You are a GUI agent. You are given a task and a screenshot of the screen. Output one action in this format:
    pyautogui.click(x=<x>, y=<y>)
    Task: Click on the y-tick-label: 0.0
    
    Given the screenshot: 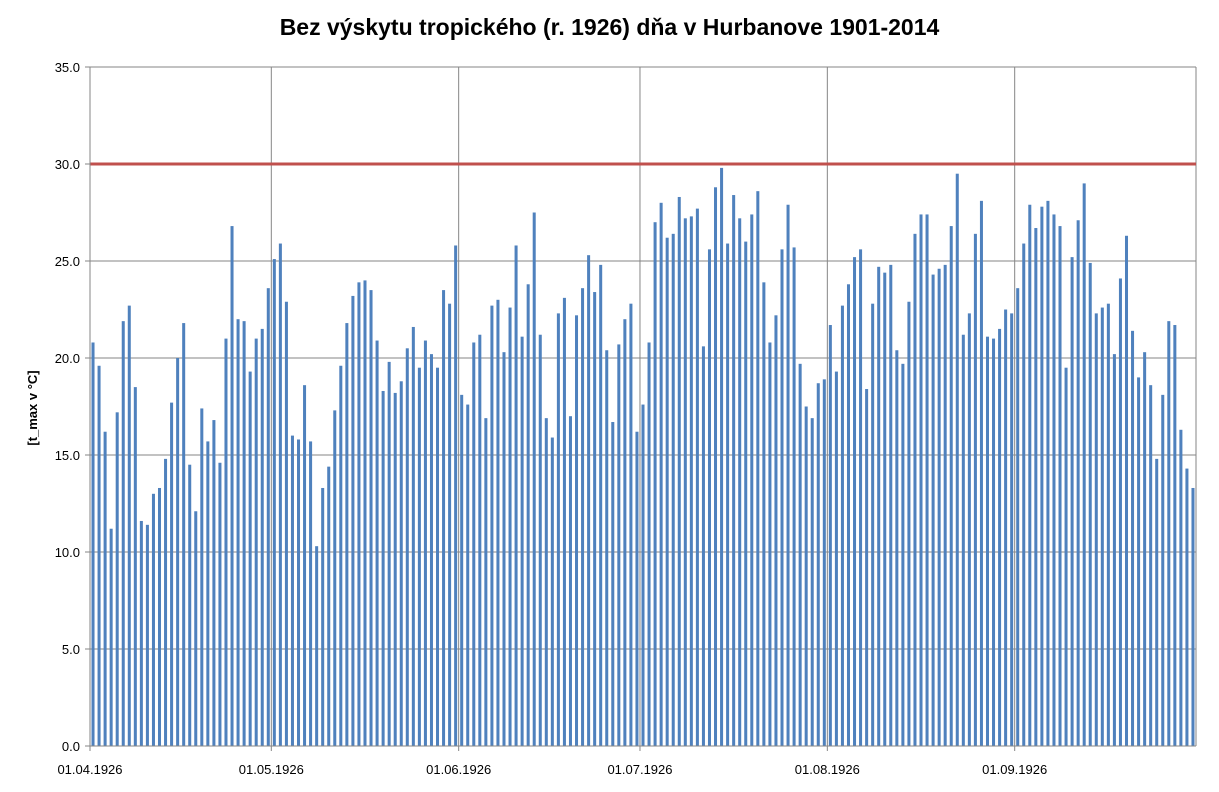 What is the action you would take?
    pyautogui.click(x=71, y=746)
    